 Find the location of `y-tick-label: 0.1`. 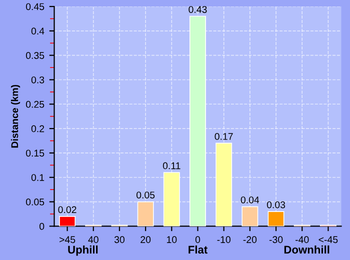

y-tick-label: 0.1 is located at coordinates (37, 177).